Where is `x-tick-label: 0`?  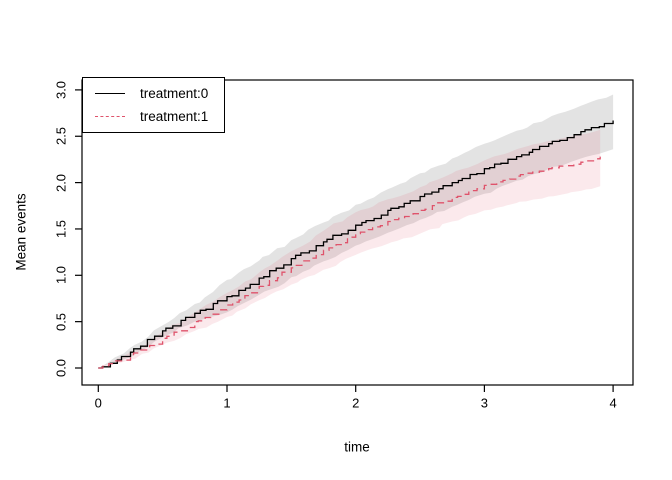
x-tick-label: 0 is located at coordinates (98, 403).